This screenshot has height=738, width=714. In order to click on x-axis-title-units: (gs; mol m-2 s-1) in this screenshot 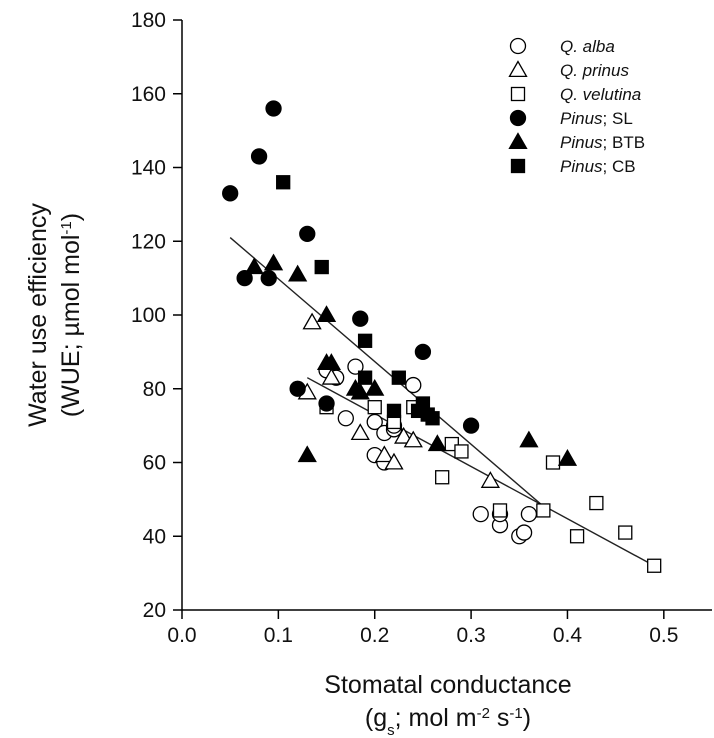, I will do `click(448, 721)`.